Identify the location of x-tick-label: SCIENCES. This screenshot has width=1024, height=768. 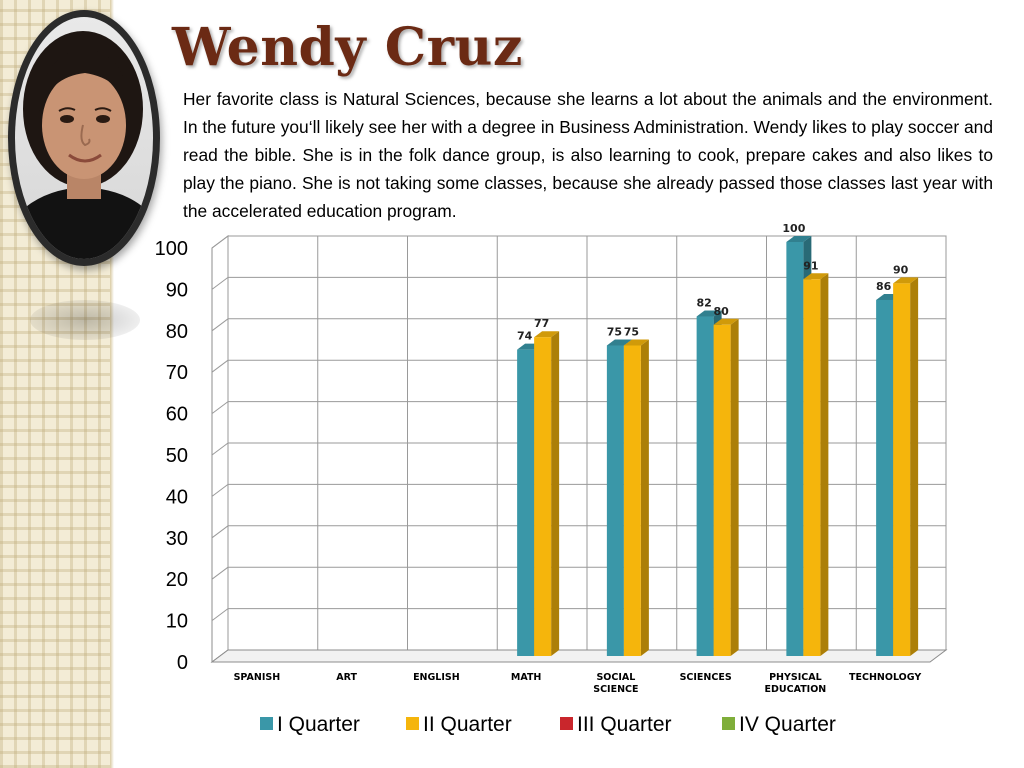
(706, 677).